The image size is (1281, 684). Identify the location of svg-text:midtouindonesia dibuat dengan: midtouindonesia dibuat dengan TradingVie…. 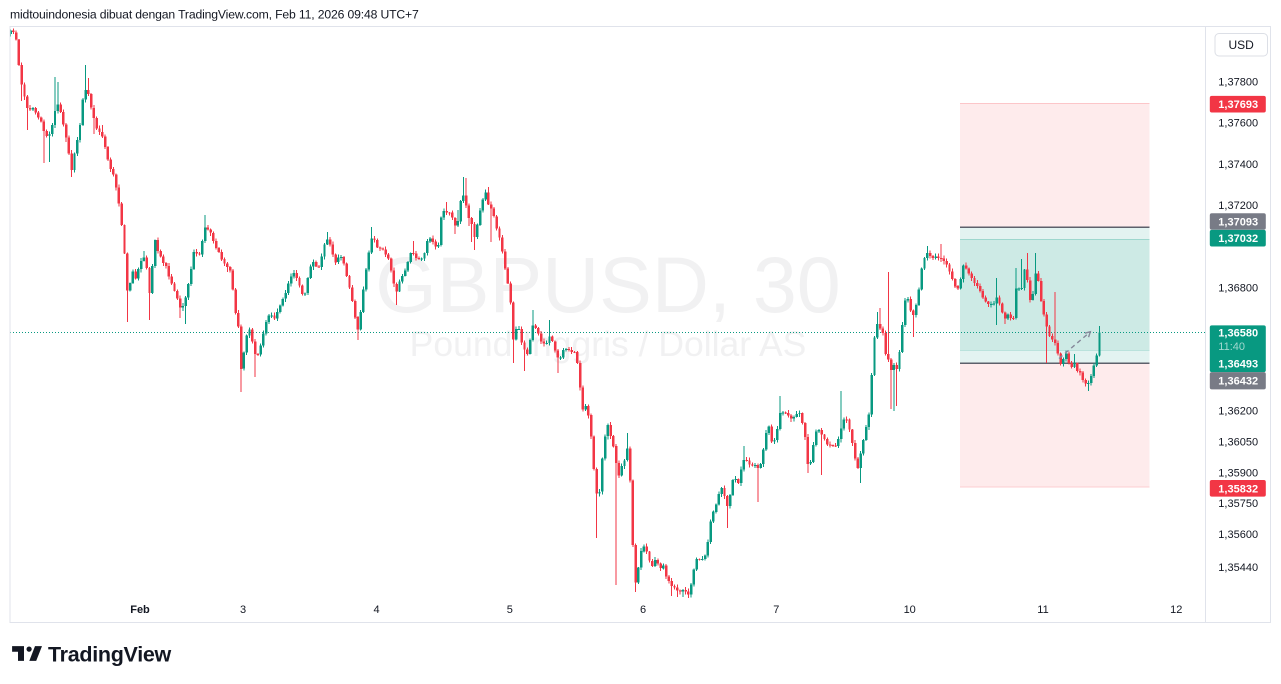
(214, 15).